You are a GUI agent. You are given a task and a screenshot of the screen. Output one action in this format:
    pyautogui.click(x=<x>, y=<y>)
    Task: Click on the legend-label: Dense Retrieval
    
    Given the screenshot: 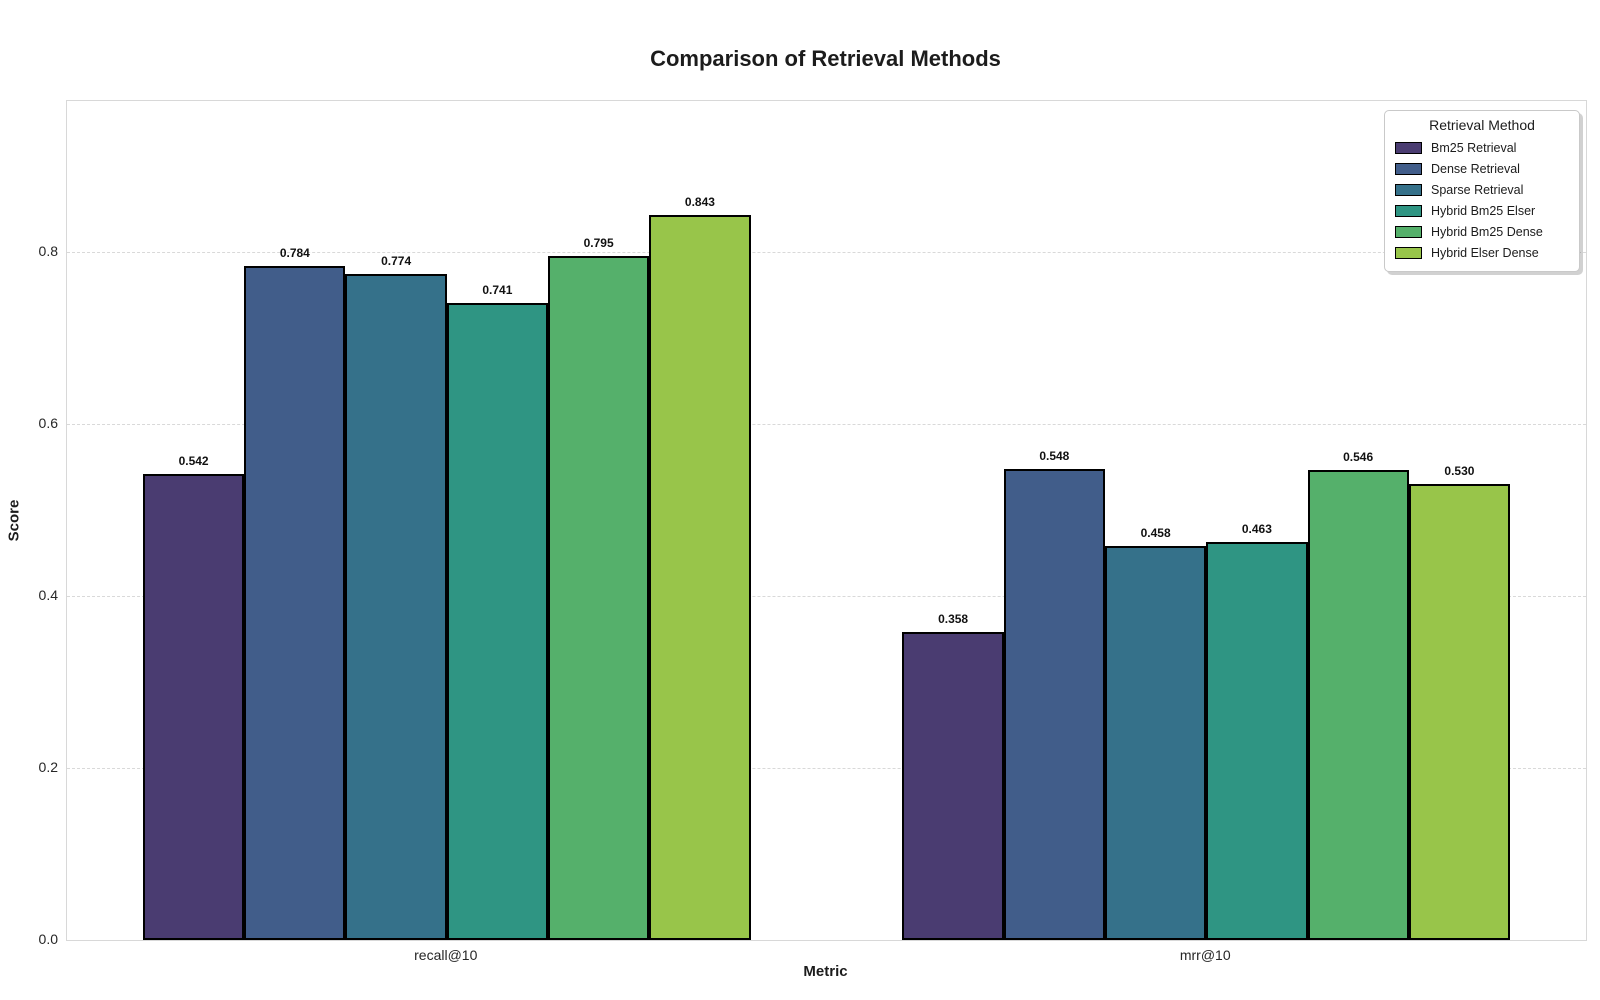 What is the action you would take?
    pyautogui.click(x=1475, y=168)
    